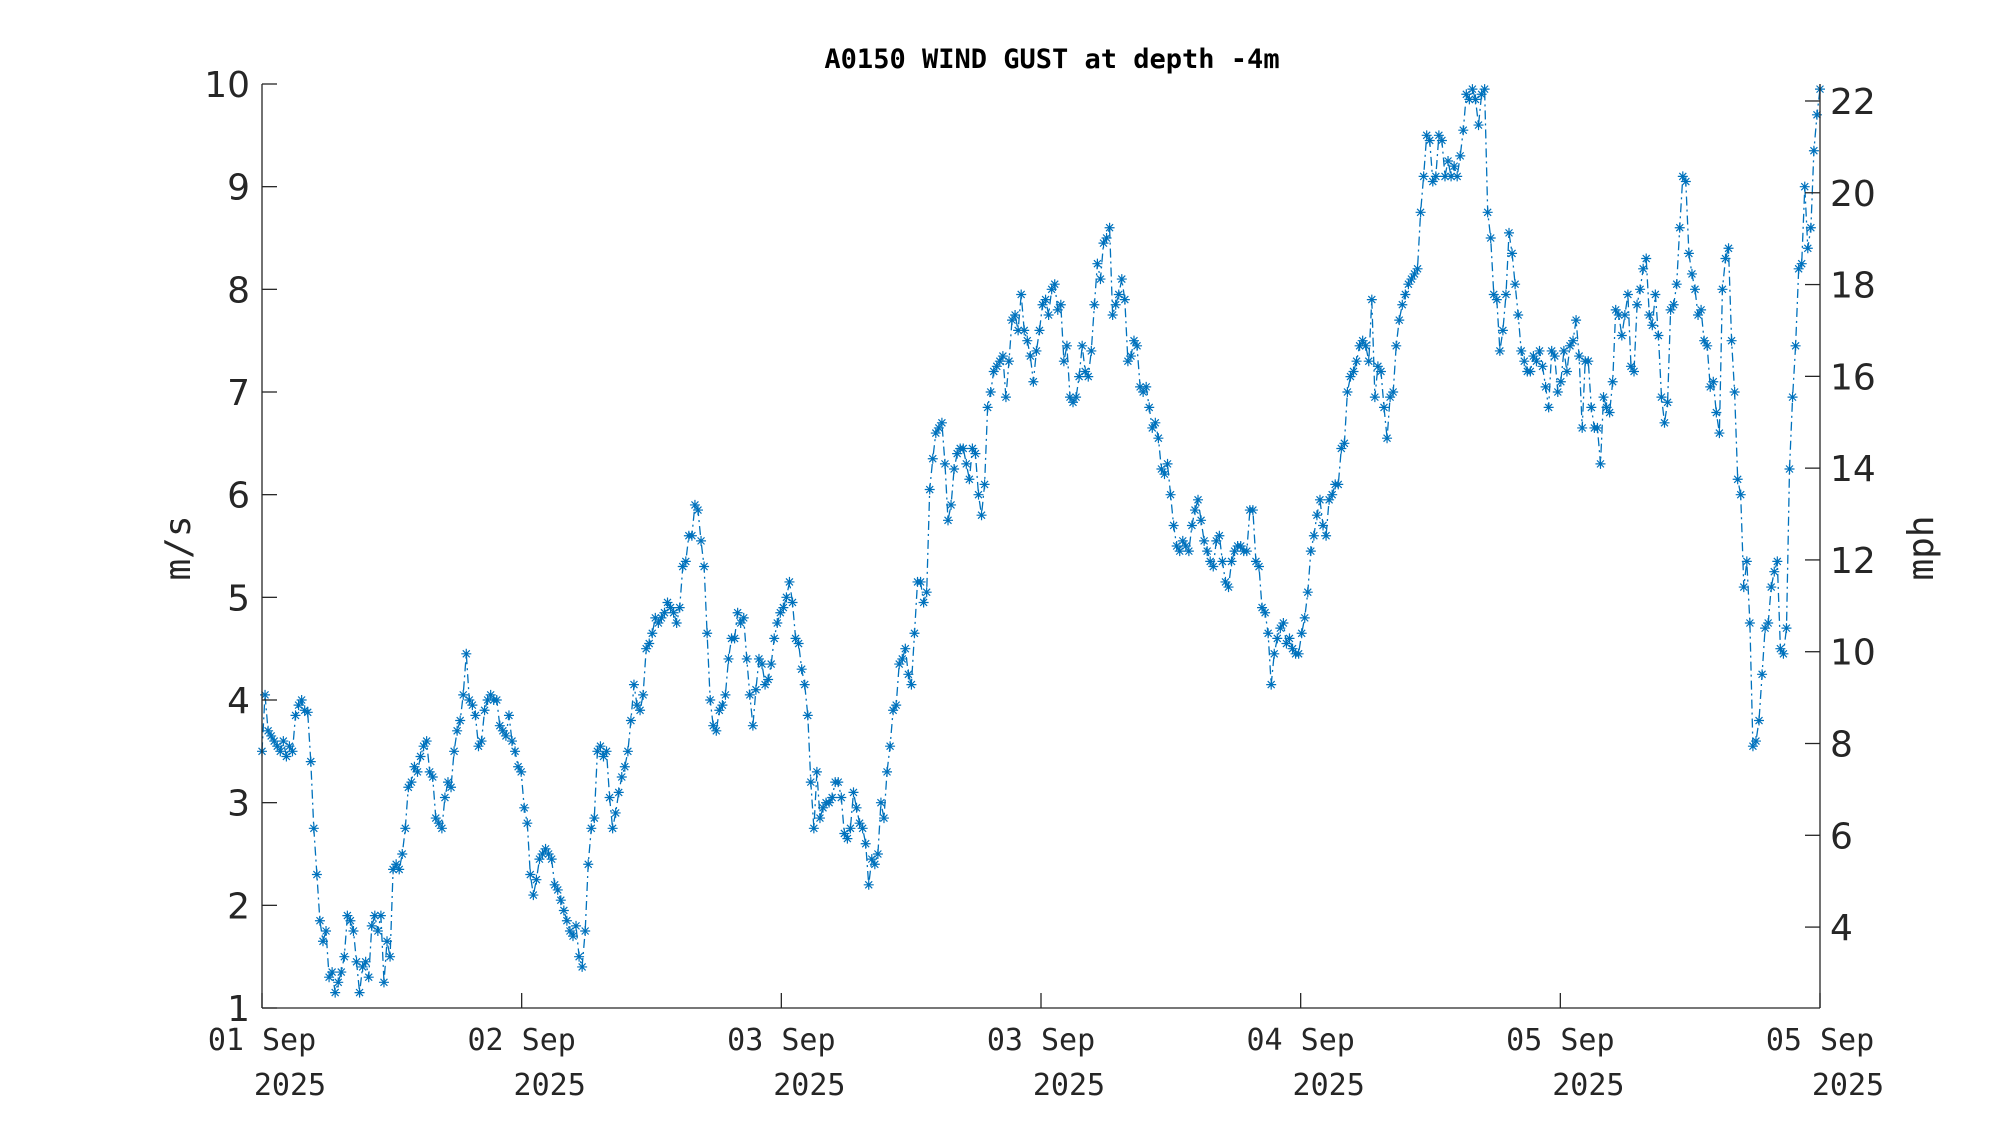 The height and width of the screenshot is (1125, 2000). I want to click on y-tick-label-left: 8, so click(238, 290).